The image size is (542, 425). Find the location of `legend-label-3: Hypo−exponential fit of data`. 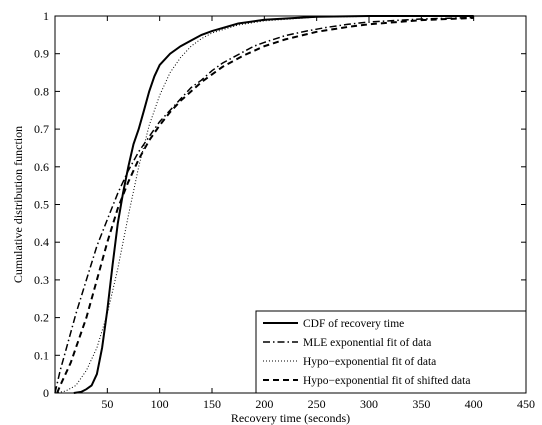

legend-label-3: Hypo−exponential fit of data is located at coordinates (369, 362).